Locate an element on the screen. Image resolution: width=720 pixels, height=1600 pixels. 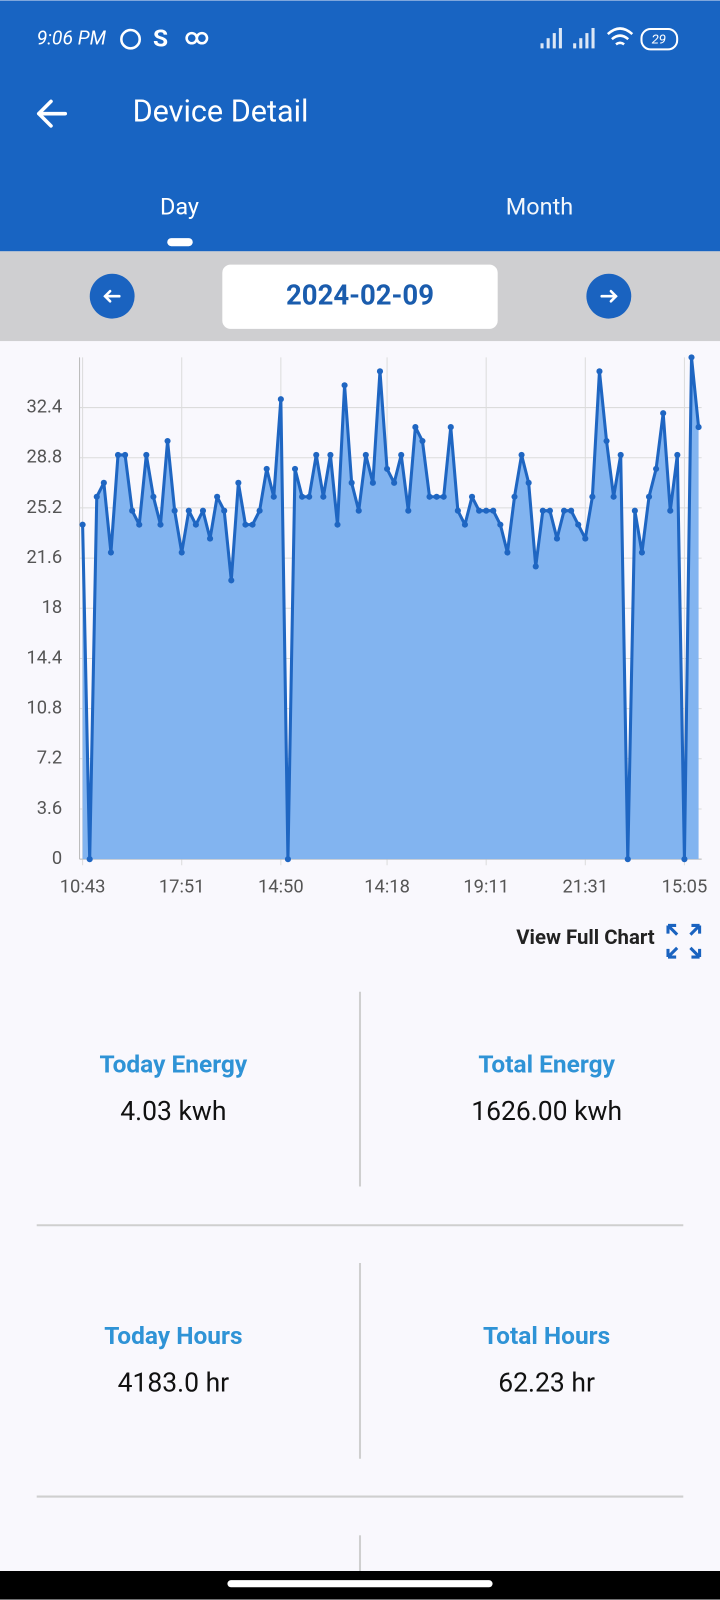
expand-icon is located at coordinates (684, 941).